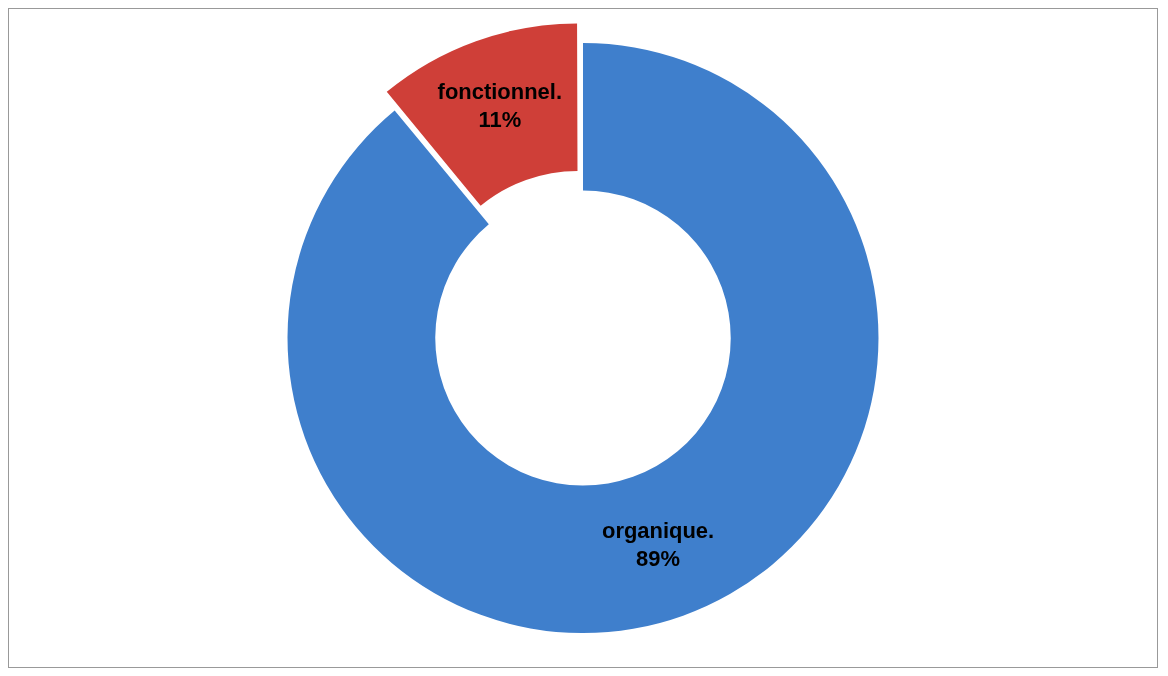  Describe the element at coordinates (500, 92) in the screenshot. I see `slice-label: fonctionnel.` at that location.